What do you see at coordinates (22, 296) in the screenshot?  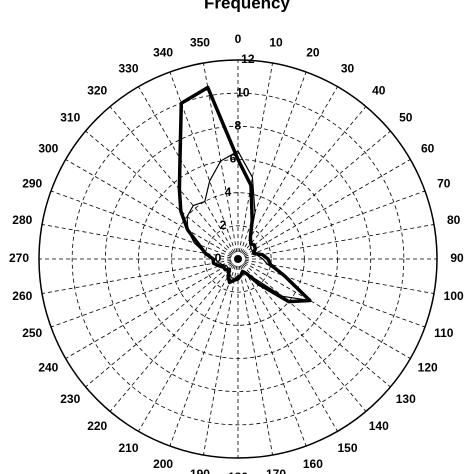 I see `angle-label: 260` at bounding box center [22, 296].